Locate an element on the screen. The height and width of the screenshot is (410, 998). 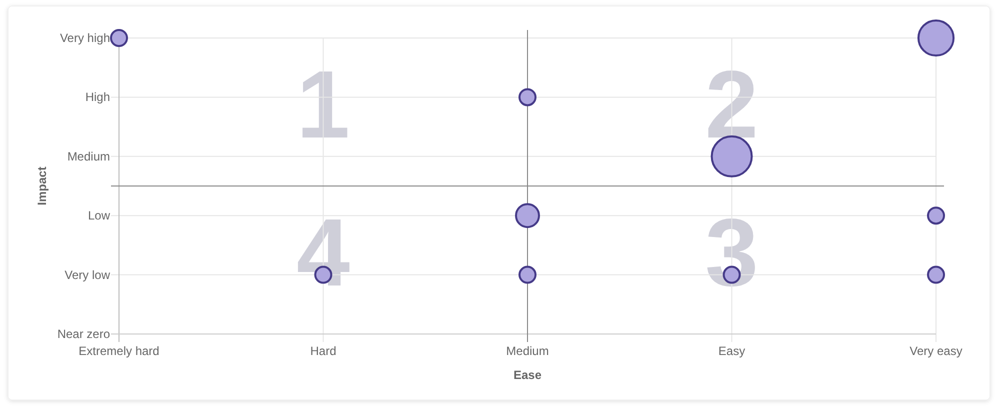
x-tick-label: Hard is located at coordinates (323, 351).